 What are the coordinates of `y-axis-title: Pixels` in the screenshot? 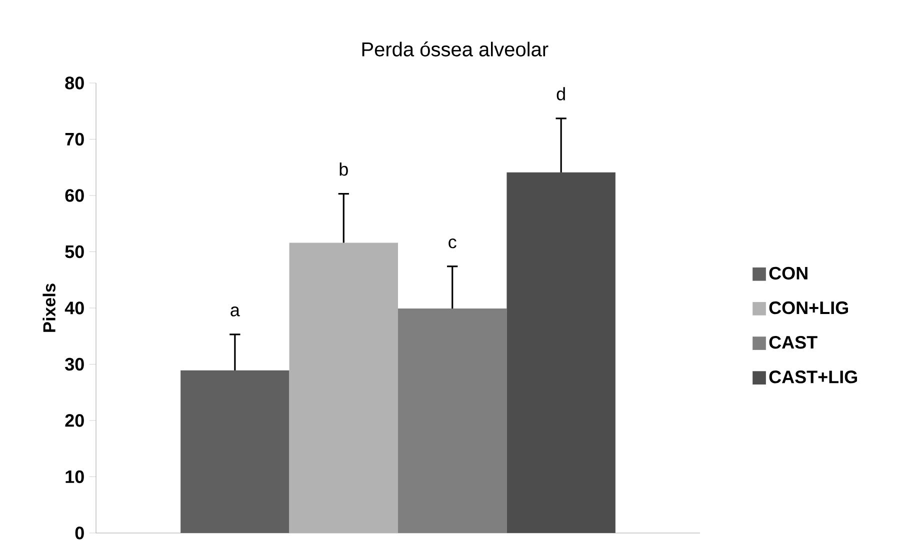 It's located at (49, 308).